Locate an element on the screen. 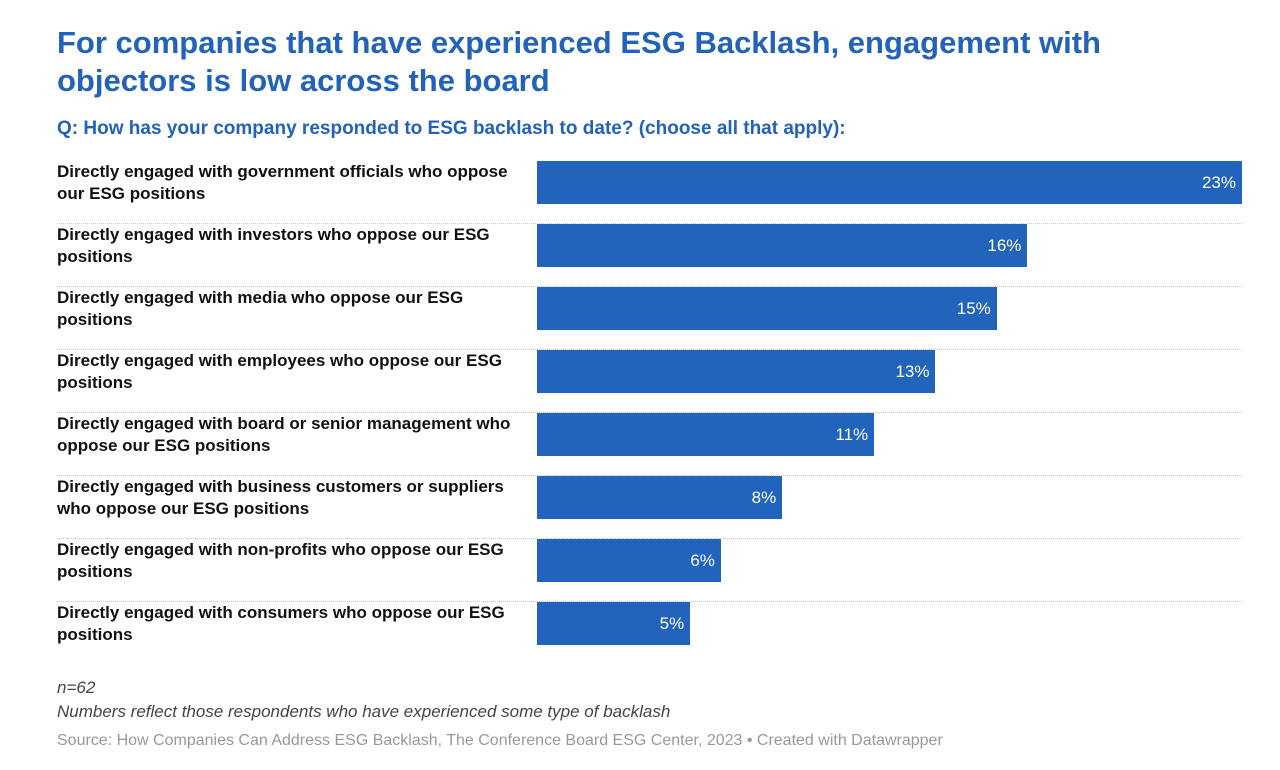 This screenshot has height=770, width=1280. value-label: 15% is located at coordinates (973, 308).